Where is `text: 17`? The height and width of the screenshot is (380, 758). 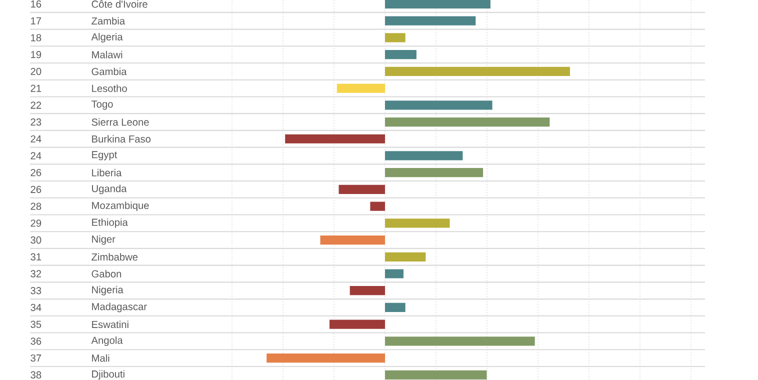 text: 17 is located at coordinates (36, 20).